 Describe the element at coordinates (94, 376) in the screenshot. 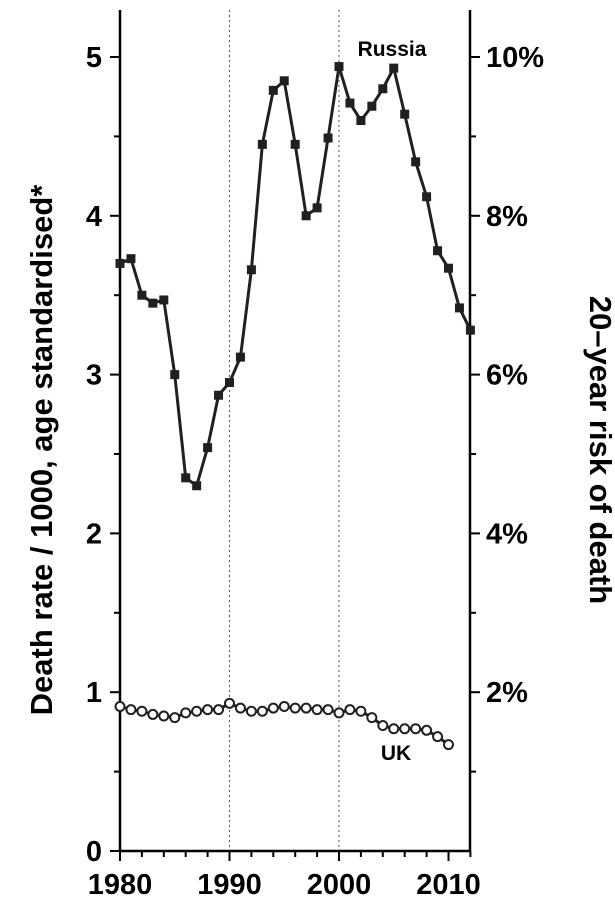

I see `left-y-tick-label: 3` at that location.